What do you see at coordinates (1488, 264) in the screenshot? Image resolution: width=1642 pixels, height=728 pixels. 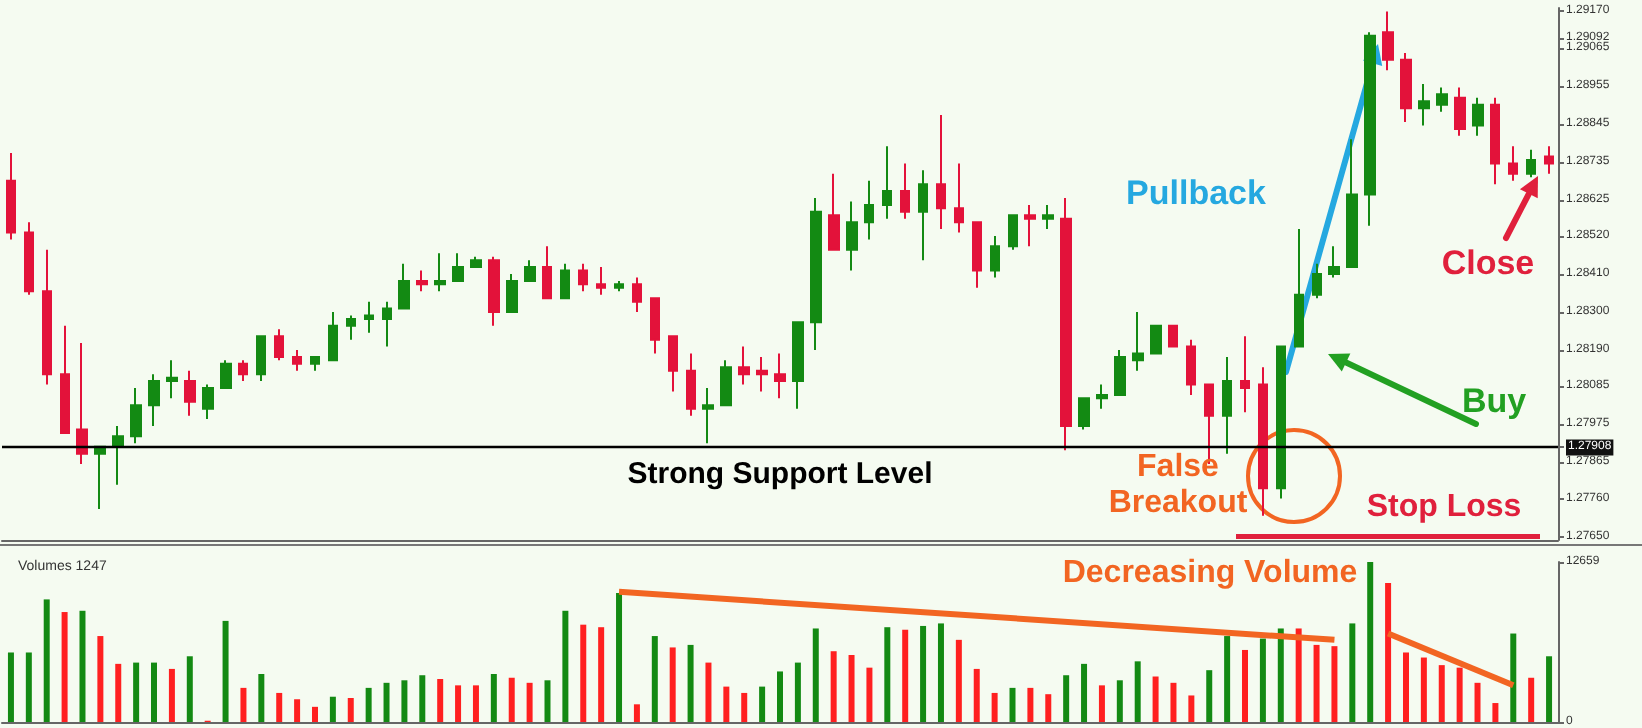 I see `annotation: Close` at bounding box center [1488, 264].